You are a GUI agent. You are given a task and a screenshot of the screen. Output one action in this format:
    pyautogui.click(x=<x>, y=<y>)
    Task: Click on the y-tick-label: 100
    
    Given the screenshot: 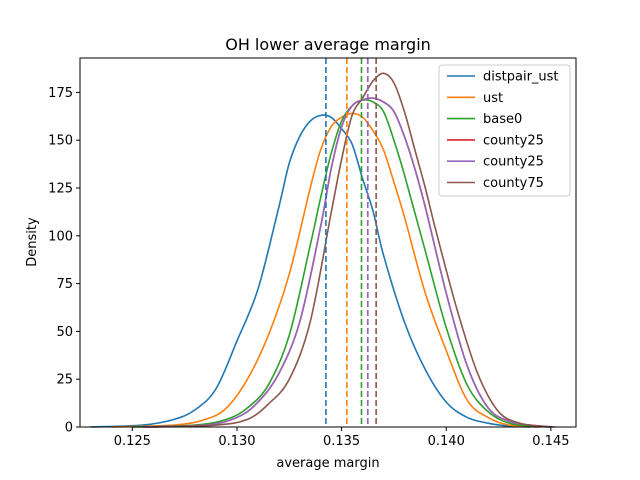 What is the action you would take?
    pyautogui.click(x=60, y=236)
    